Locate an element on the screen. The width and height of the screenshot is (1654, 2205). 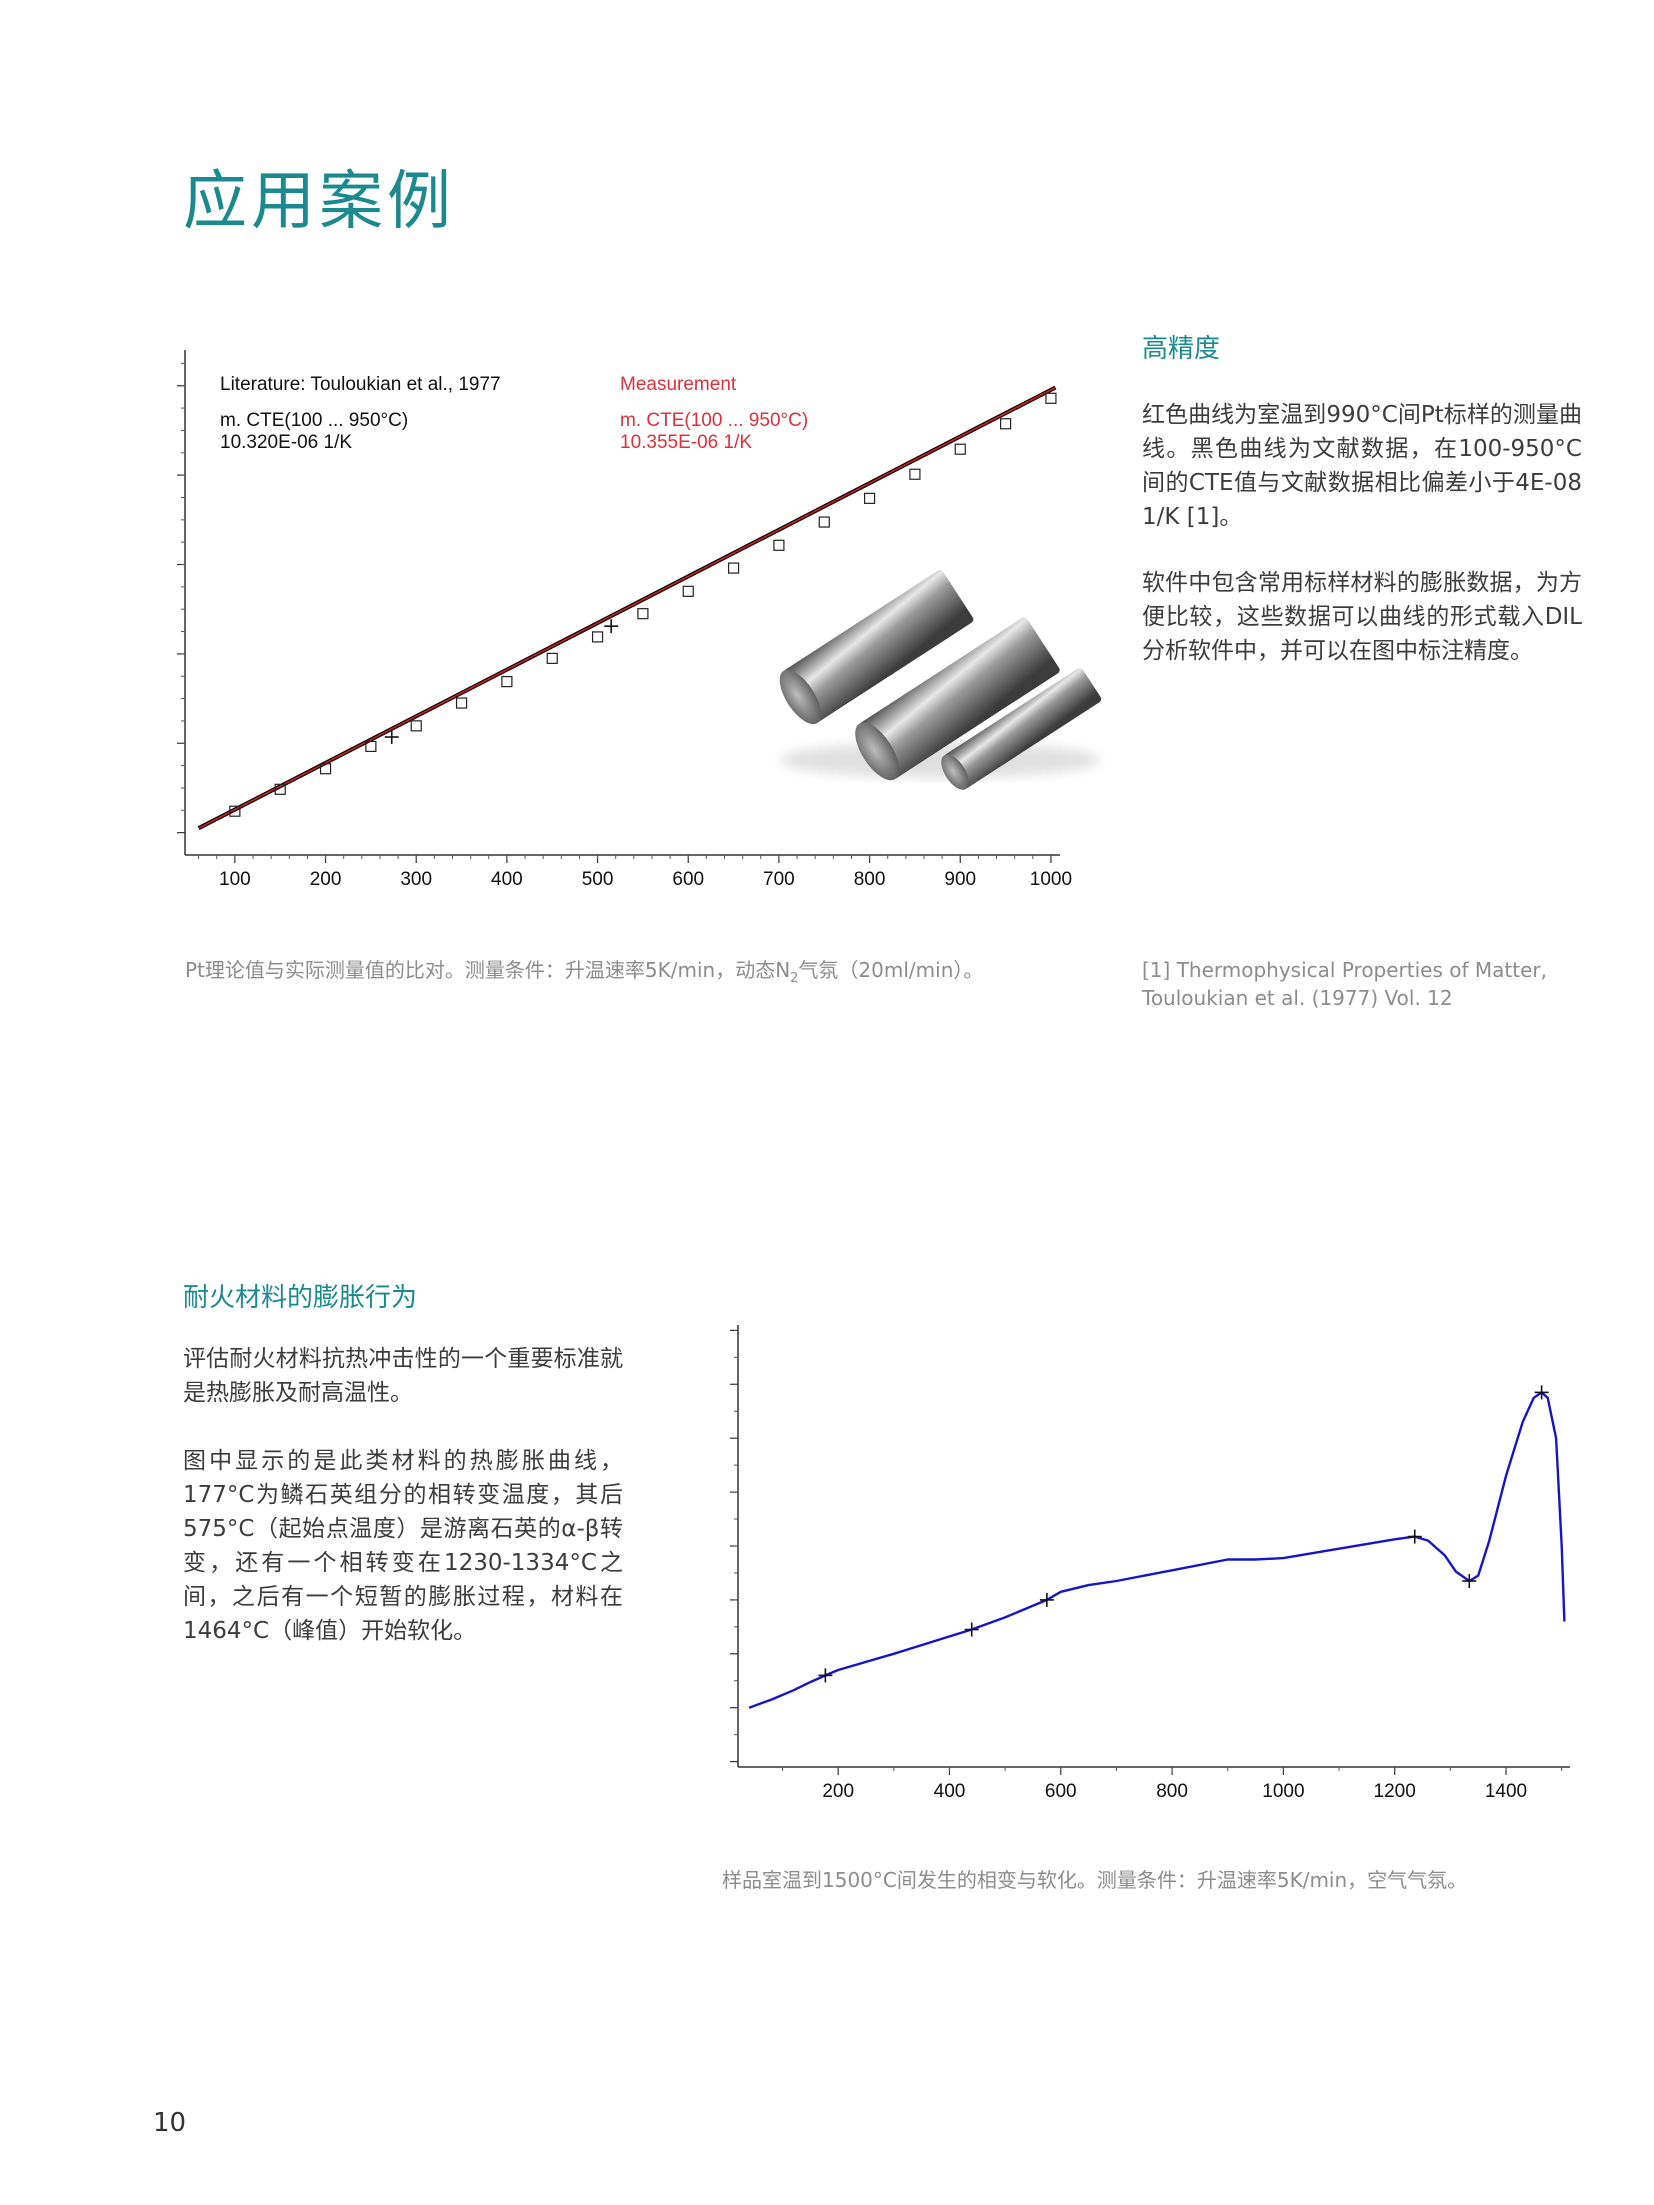
legend-literature-cte: m. CTE(100 ... 950°C) is located at coordinates (314, 420).